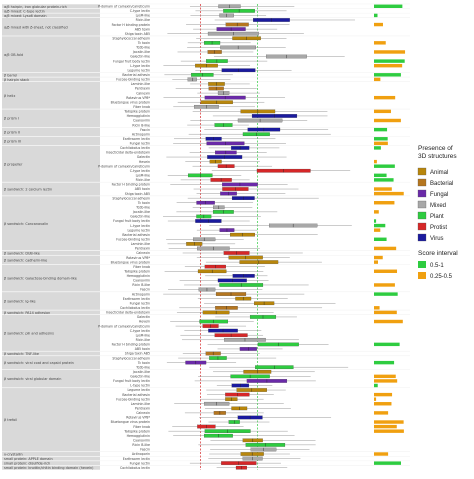 This screenshot has width=474, height=479. What do you see at coordinates (25, 16) in the screenshot?
I see `fold-label: α/β mixed: Lyso6 domain` at bounding box center [25, 16].